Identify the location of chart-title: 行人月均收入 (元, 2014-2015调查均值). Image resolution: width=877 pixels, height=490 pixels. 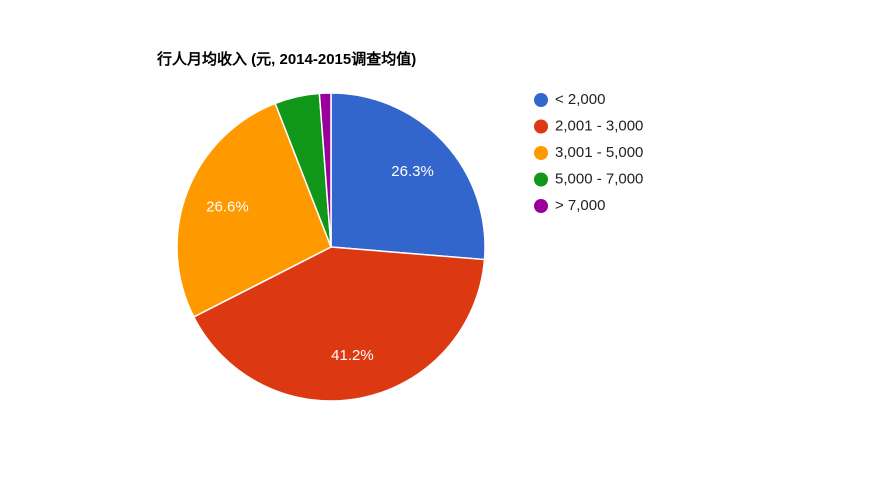
(286, 59).